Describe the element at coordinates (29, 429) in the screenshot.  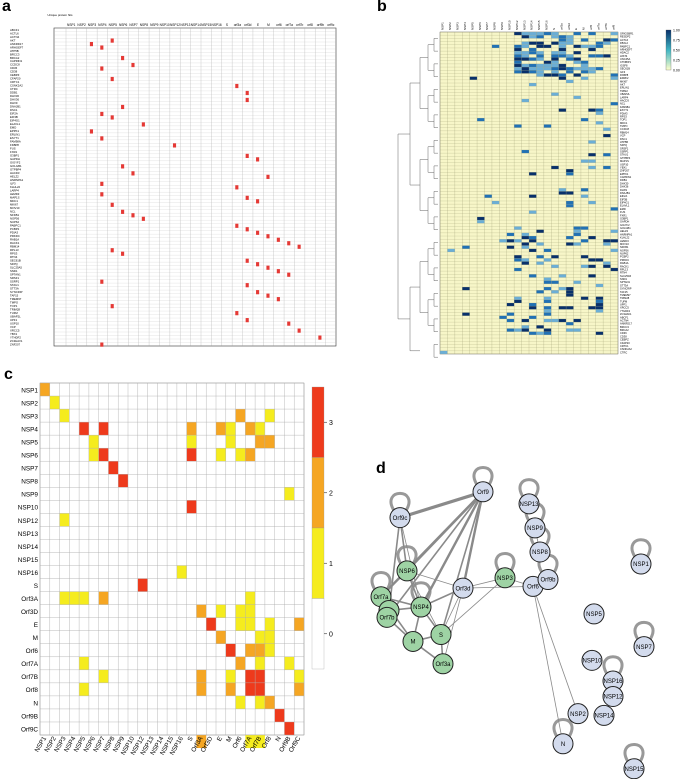
I see `row-label: NSP4` at that location.